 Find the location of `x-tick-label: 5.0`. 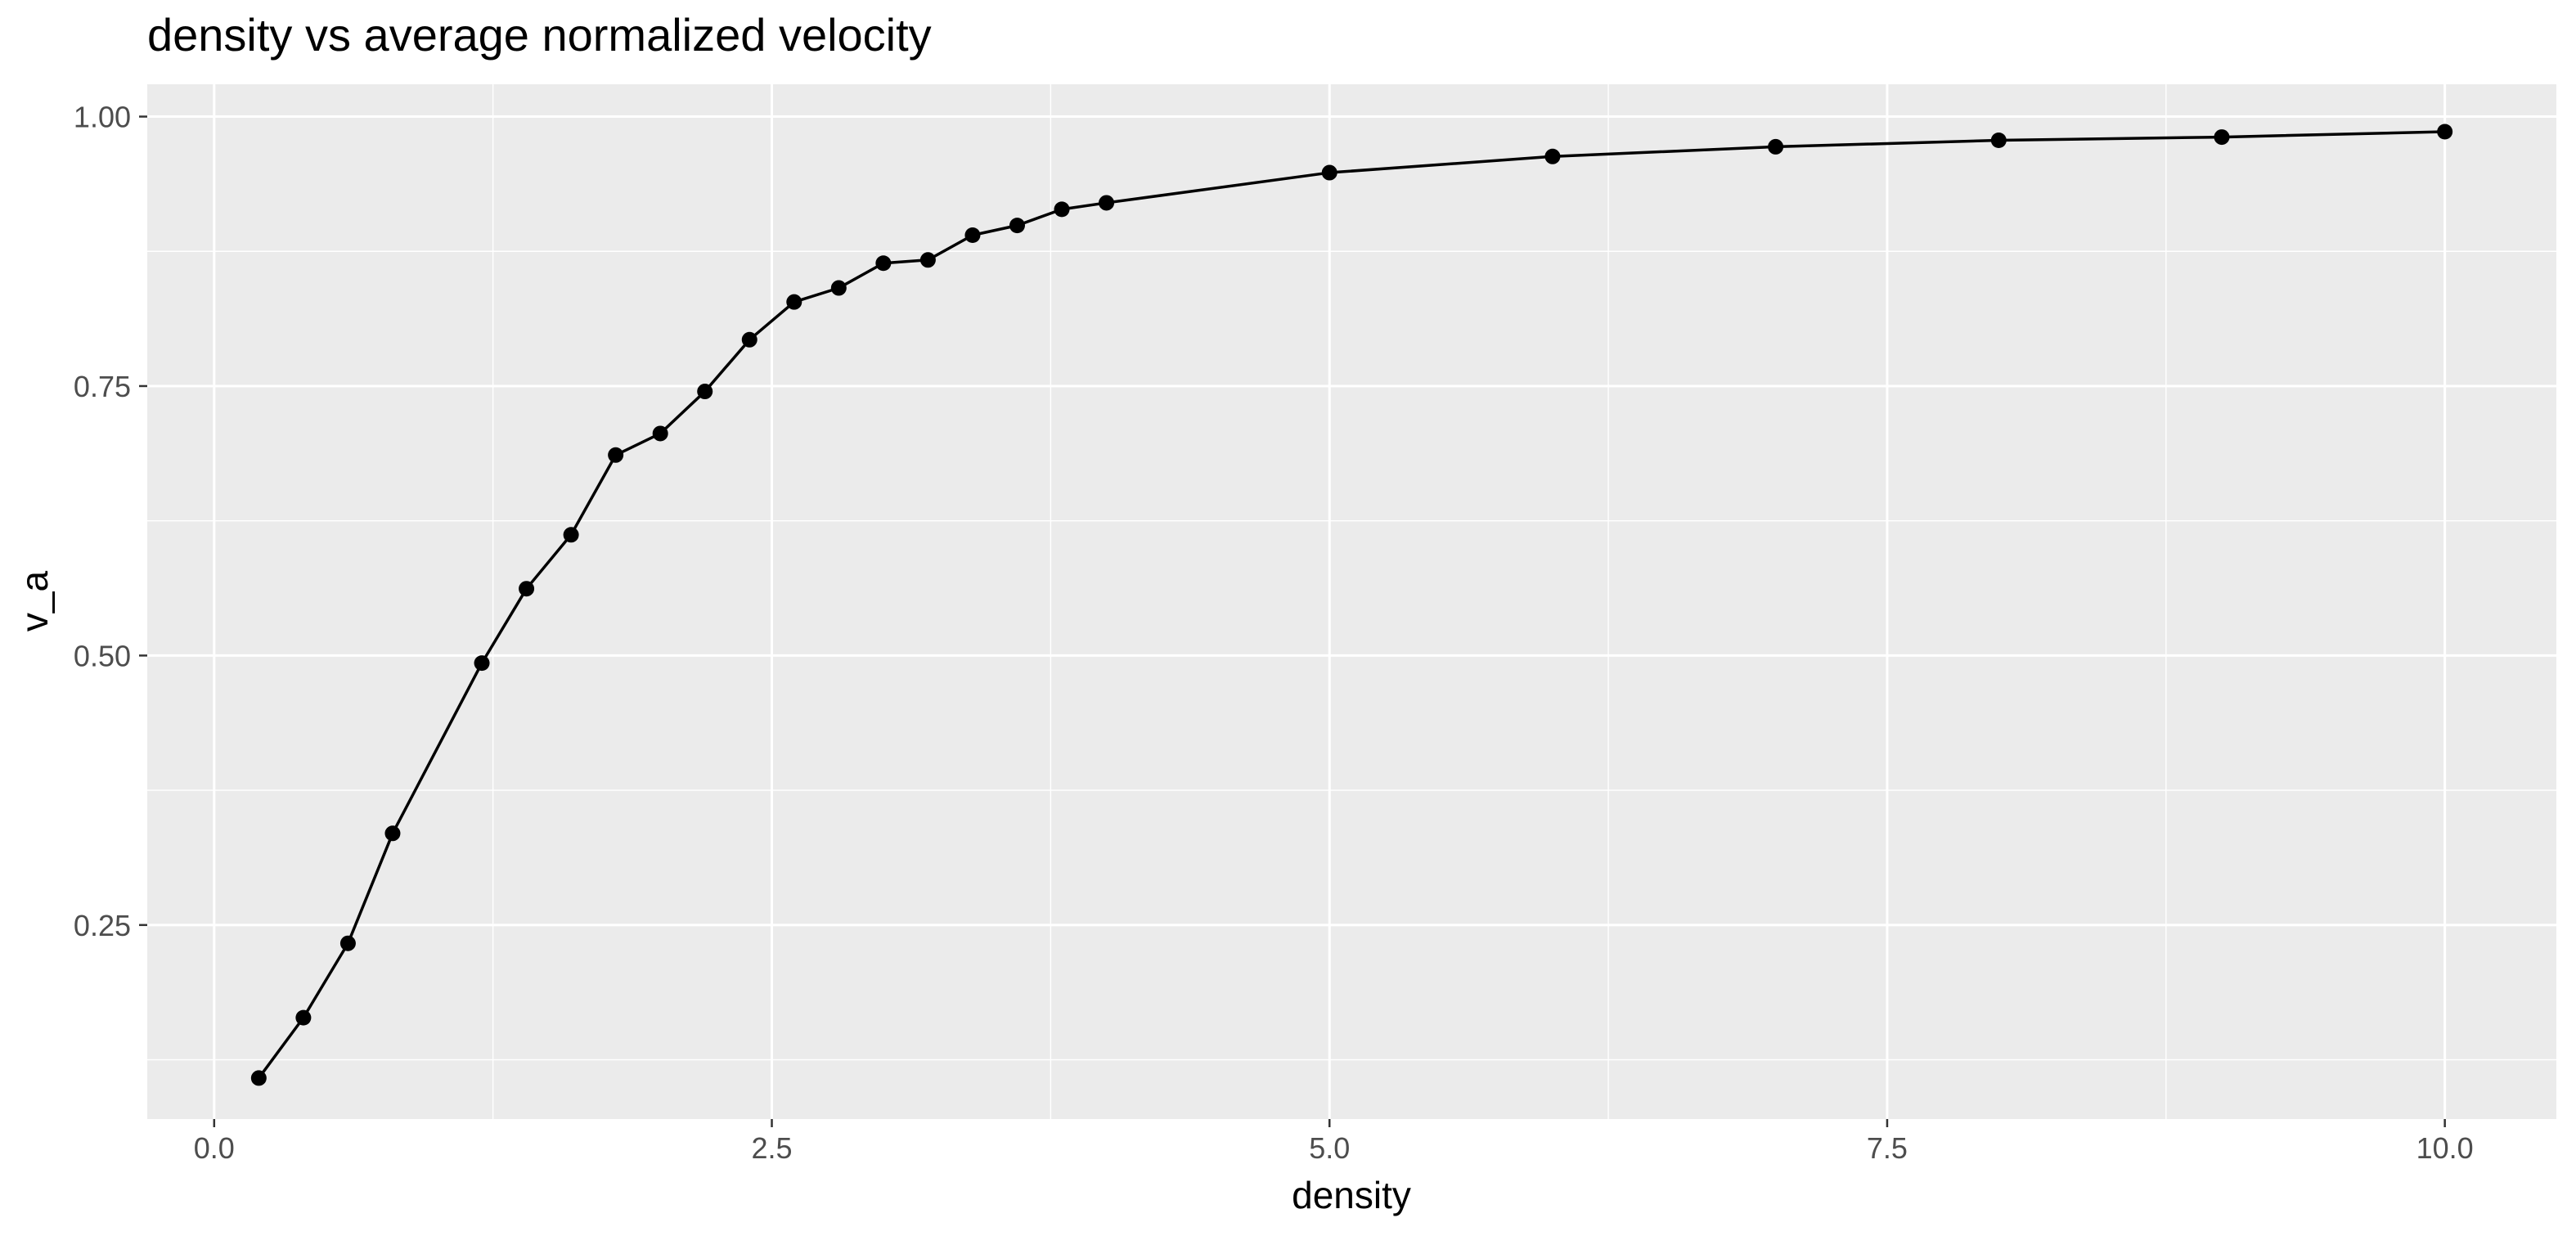

x-tick-label: 5.0 is located at coordinates (1329, 1148).